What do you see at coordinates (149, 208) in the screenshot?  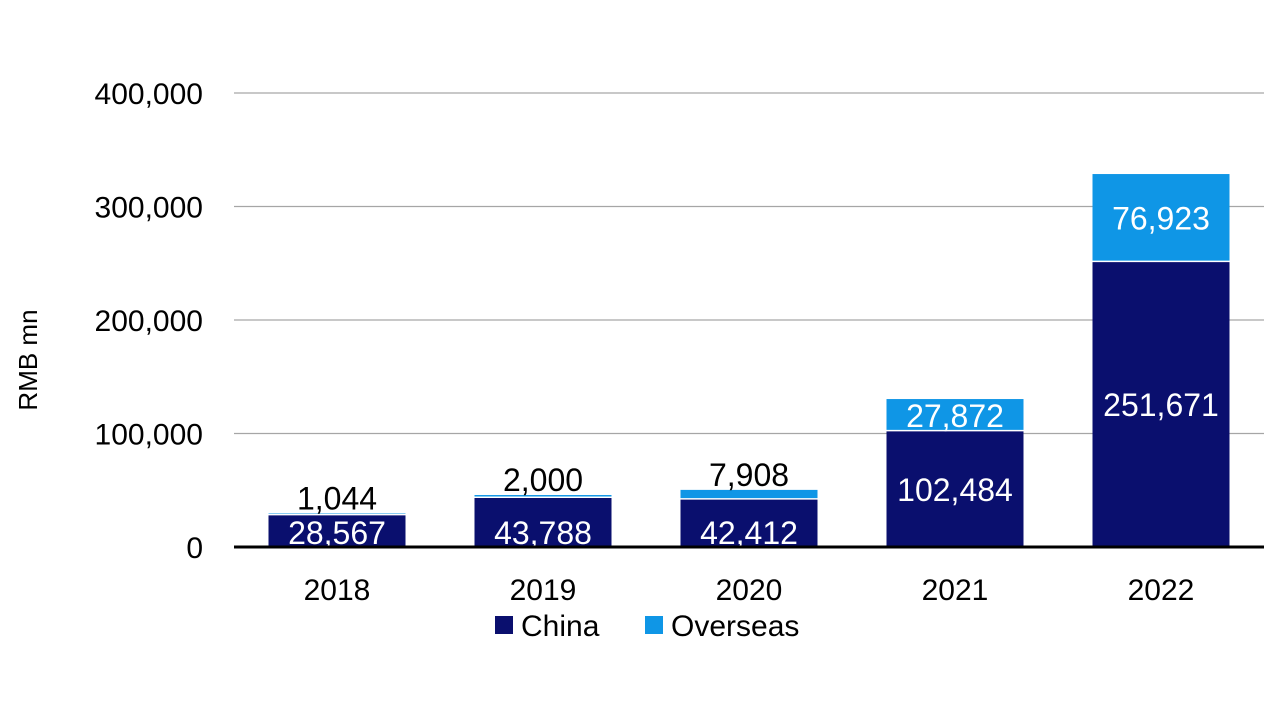 I see `y-tick-label: 300,000` at bounding box center [149, 208].